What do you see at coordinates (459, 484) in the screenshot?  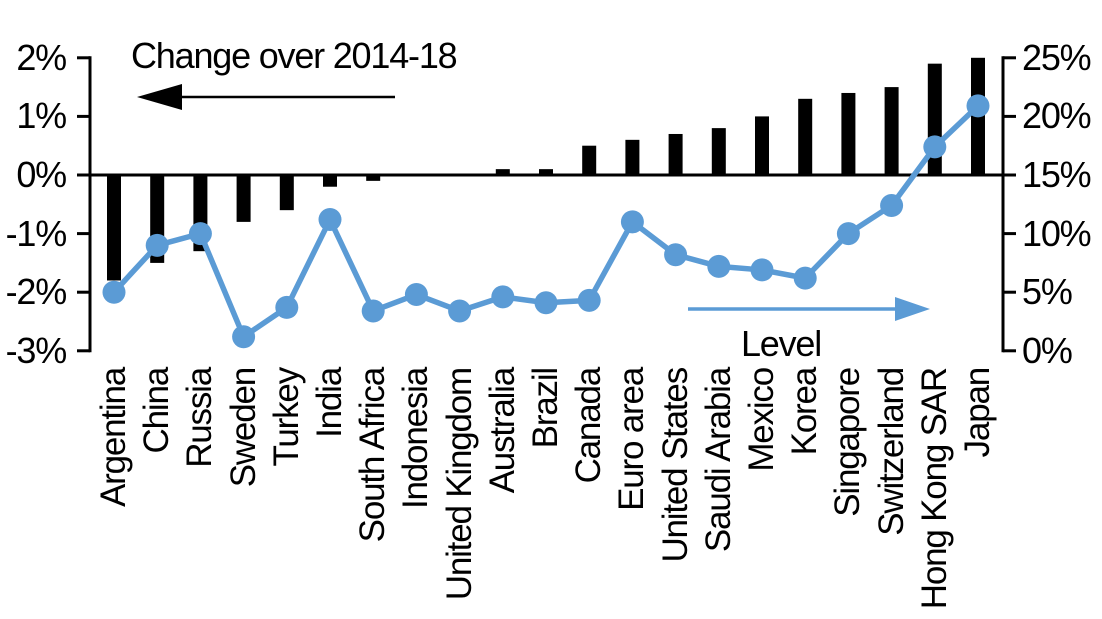 I see `category-label-United Kingdom: United Kingdom` at bounding box center [459, 484].